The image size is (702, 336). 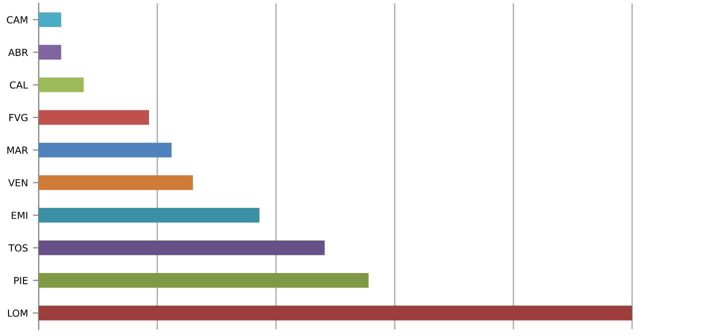 I want to click on y-tick-label: ABR, so click(x=18, y=52).